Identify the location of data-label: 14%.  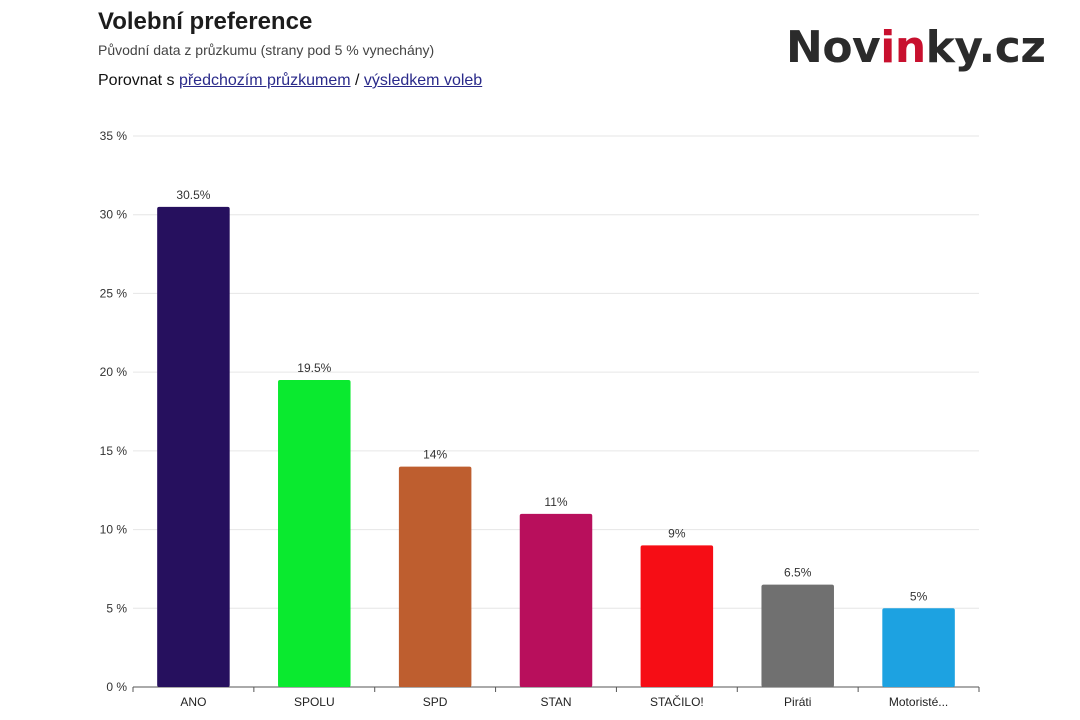
(435, 455).